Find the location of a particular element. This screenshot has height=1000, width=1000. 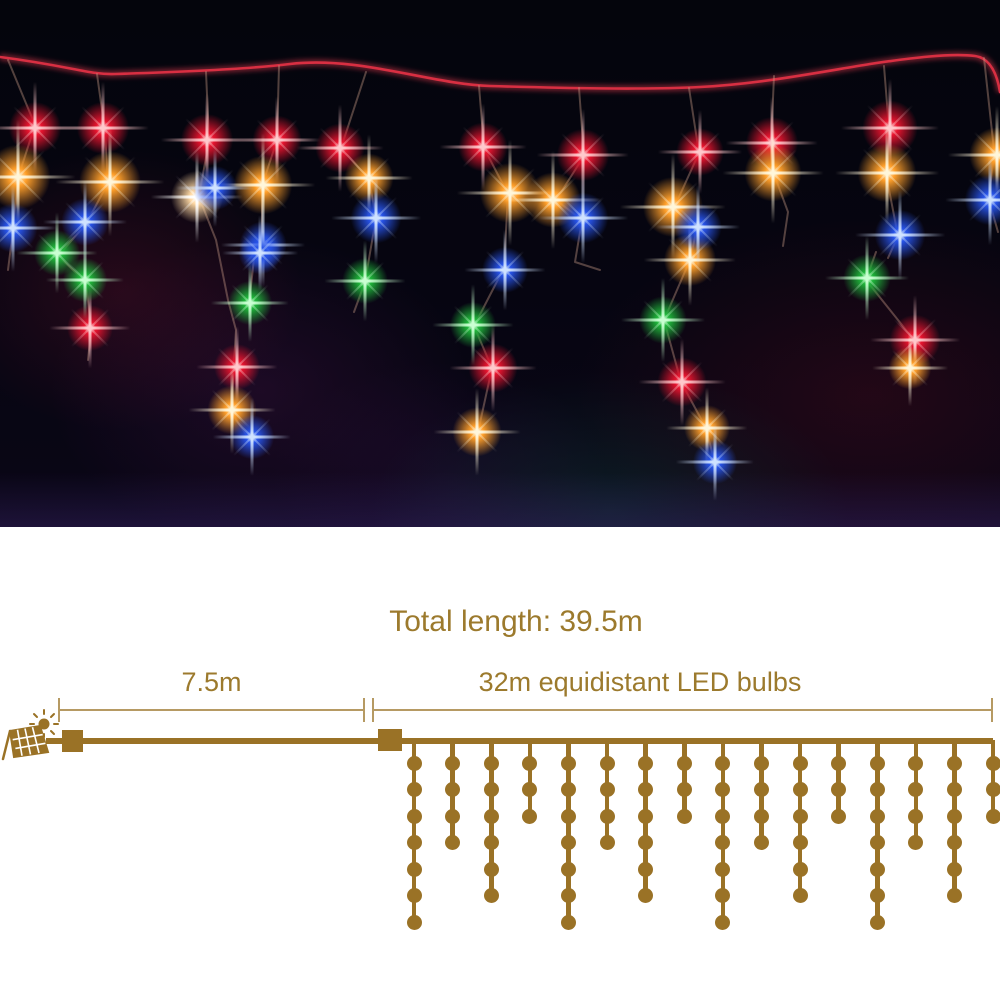

segment1-measure-line is located at coordinates (211, 710).